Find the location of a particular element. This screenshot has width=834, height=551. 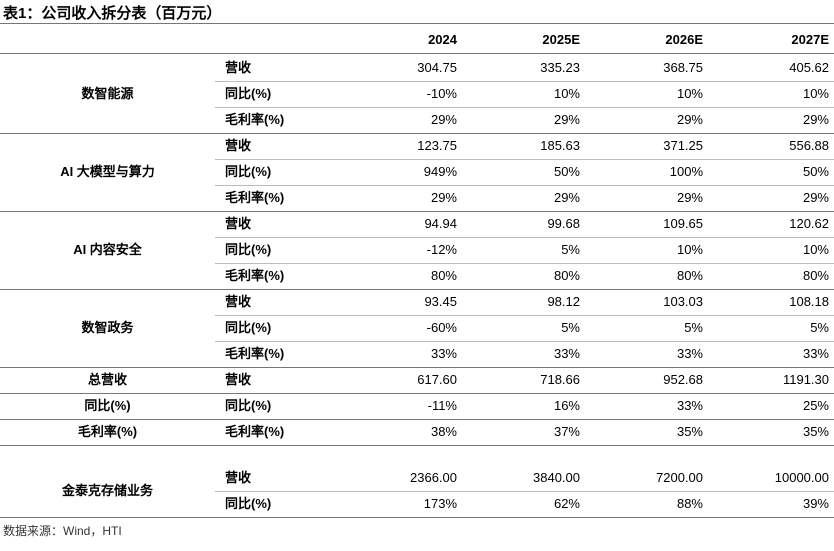

cell: 50% is located at coordinates (815, 171).